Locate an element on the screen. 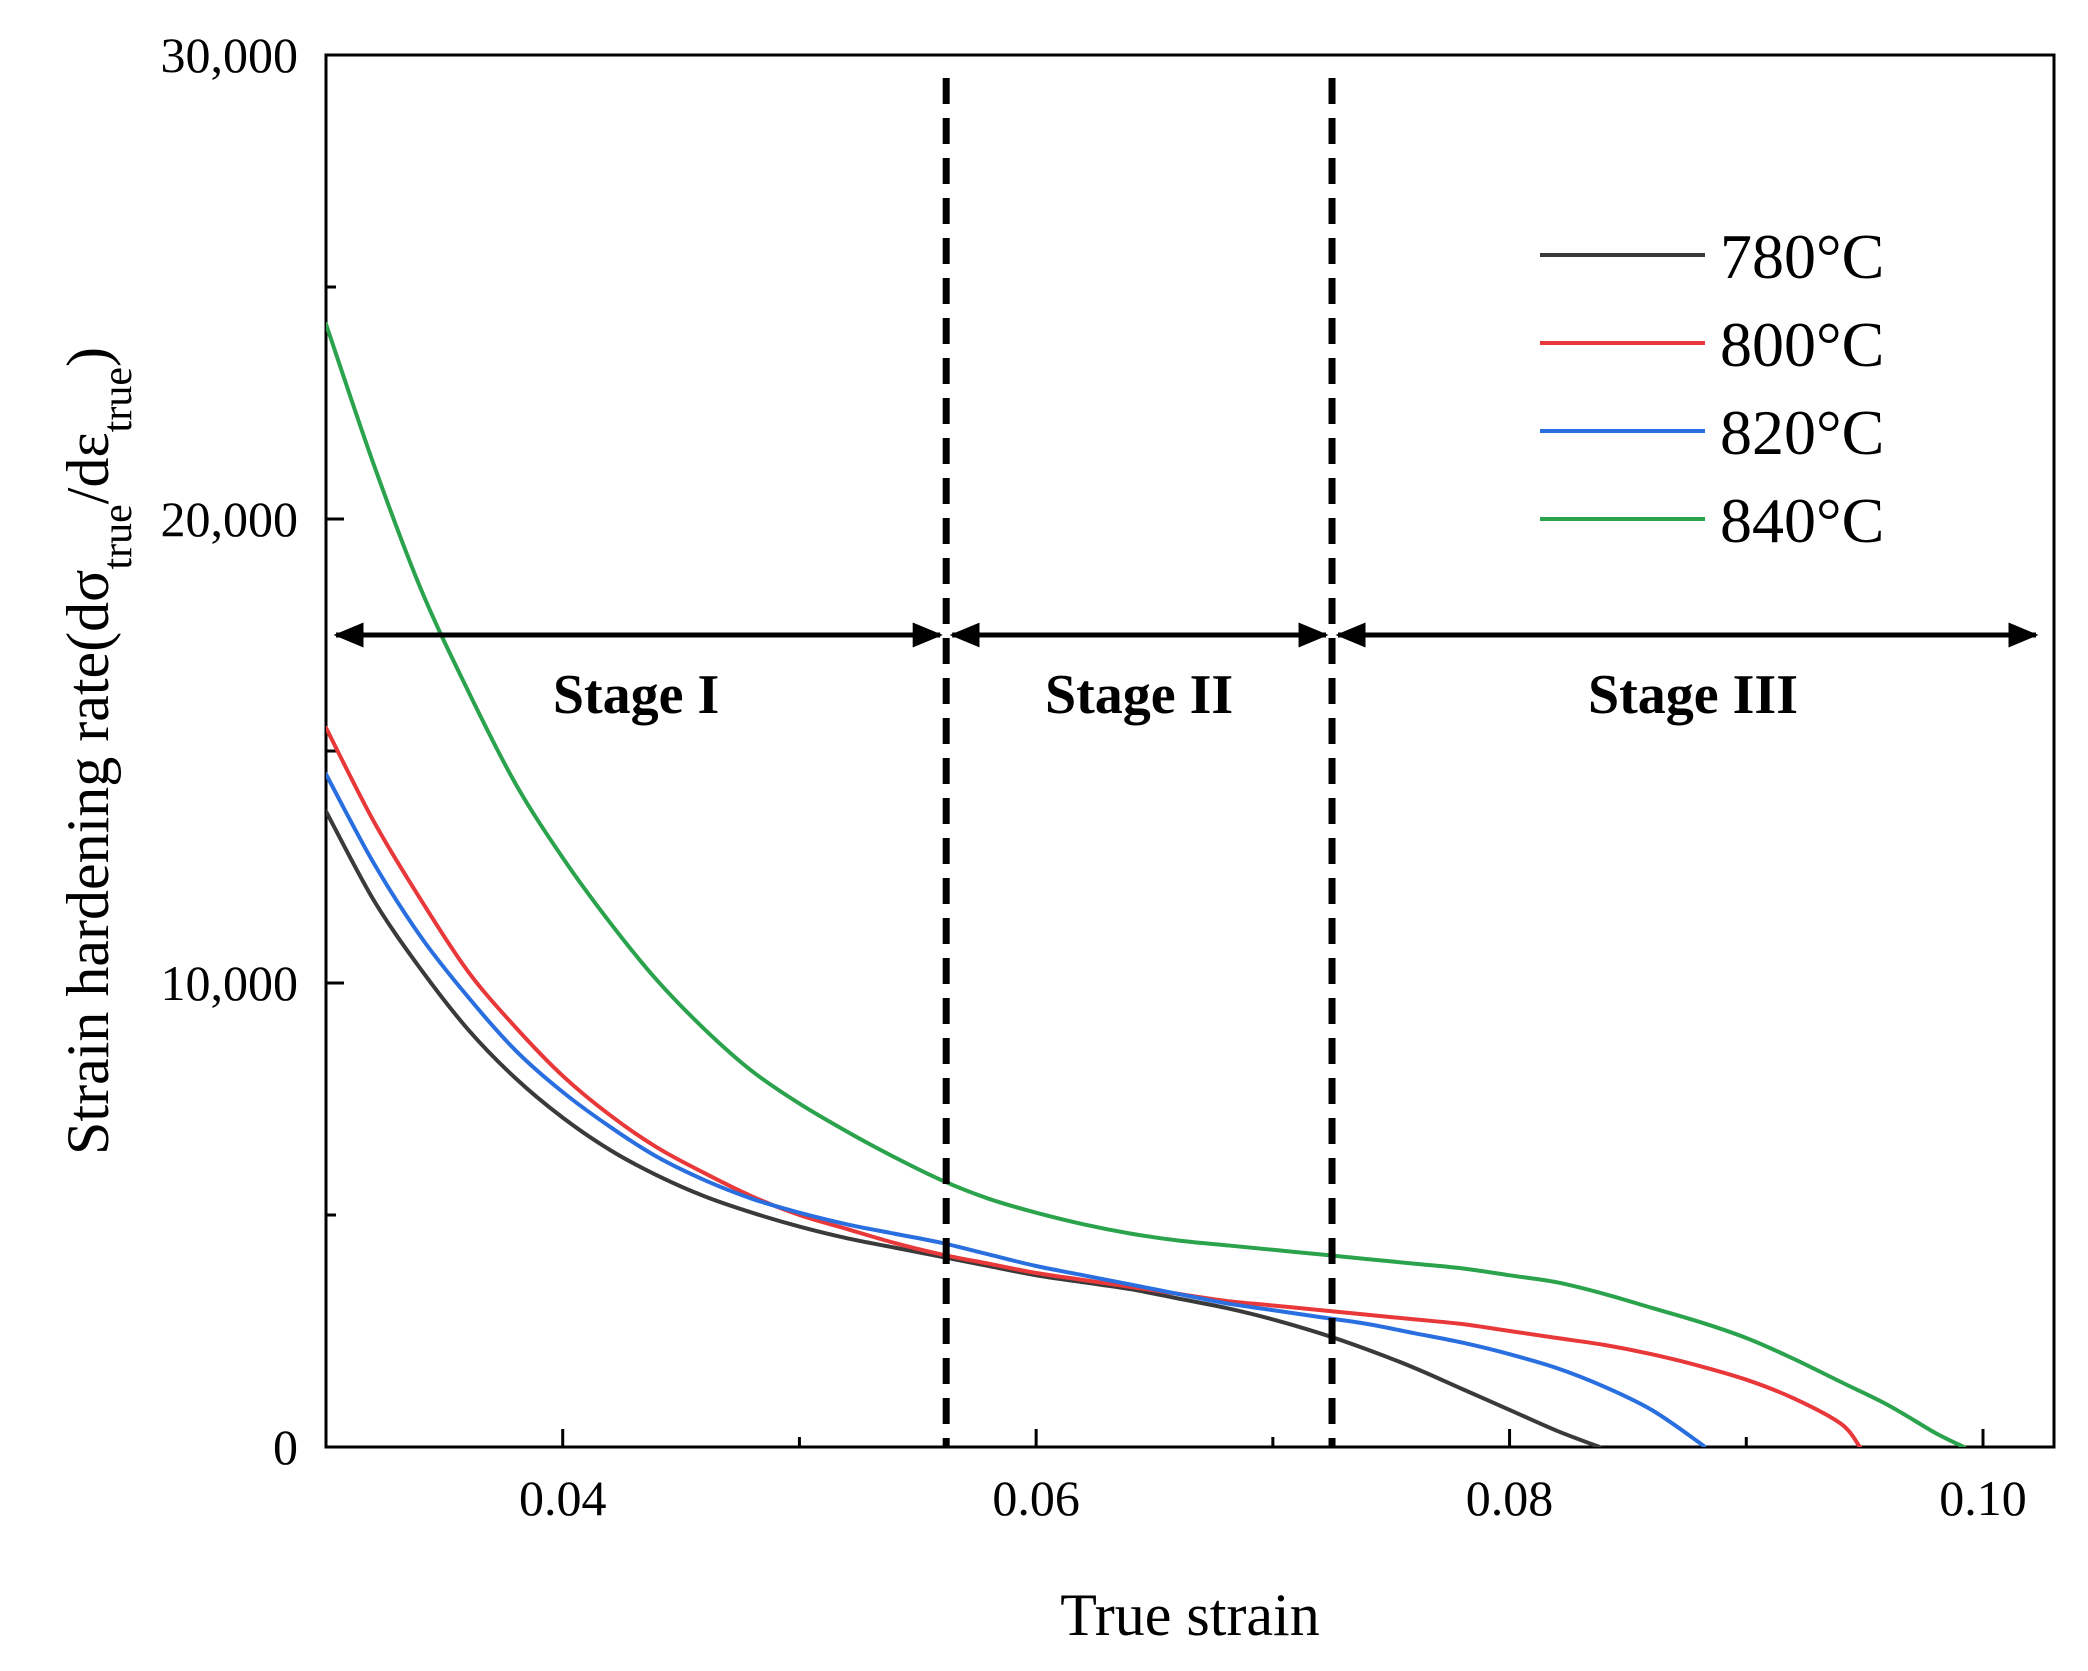 The width and height of the screenshot is (2088, 1671). y-axis-title-slash: /d is located at coordinates (88, 481).